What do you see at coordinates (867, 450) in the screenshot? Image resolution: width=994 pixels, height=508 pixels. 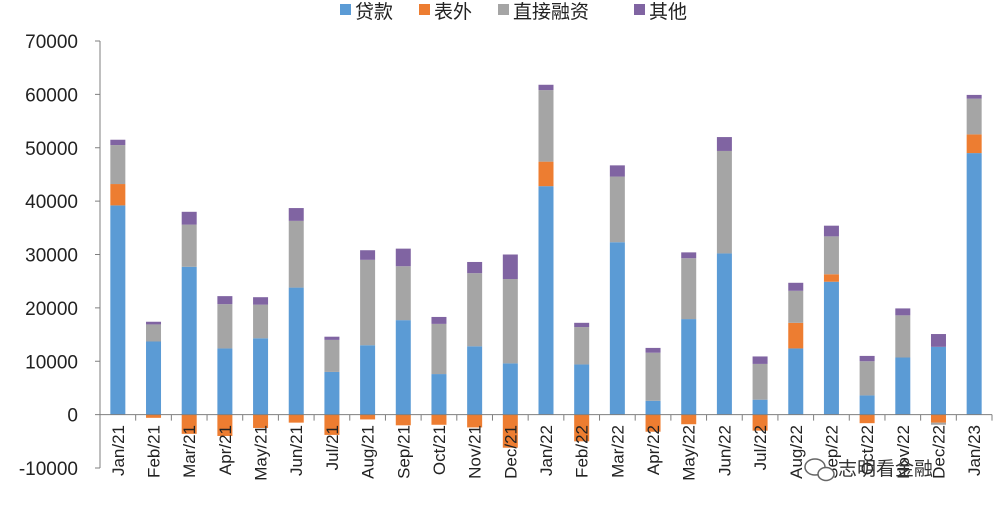 I see `x-tick-label: Oct/22` at bounding box center [867, 450].